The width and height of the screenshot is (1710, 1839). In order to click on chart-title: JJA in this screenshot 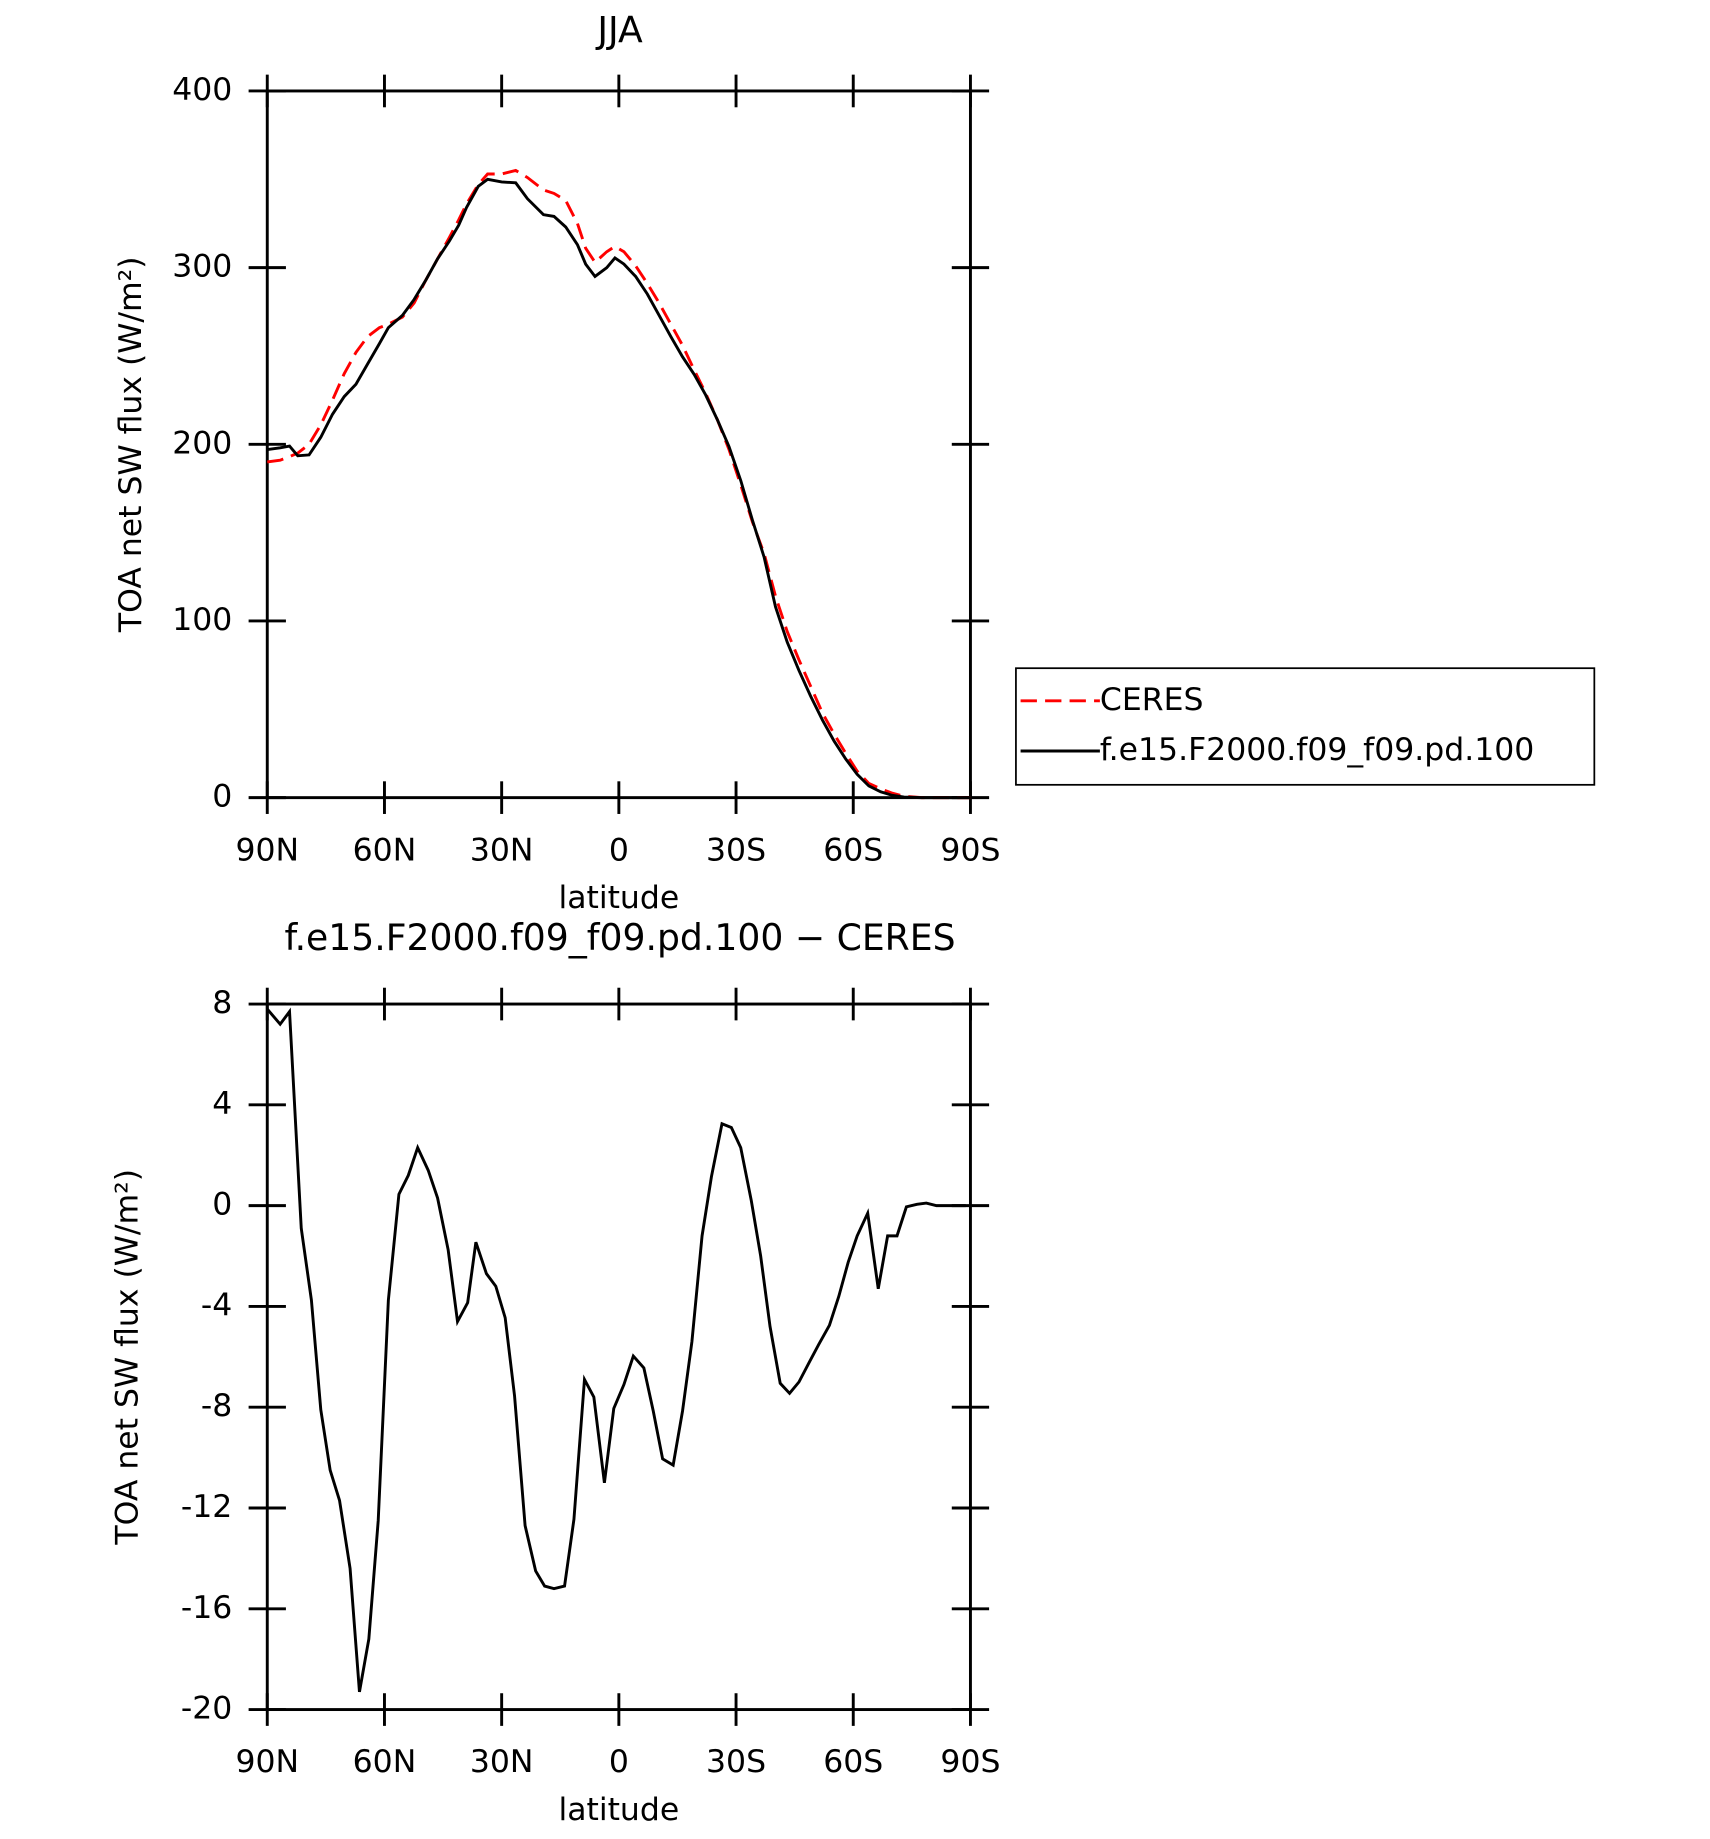, I will do `click(619, 30)`.